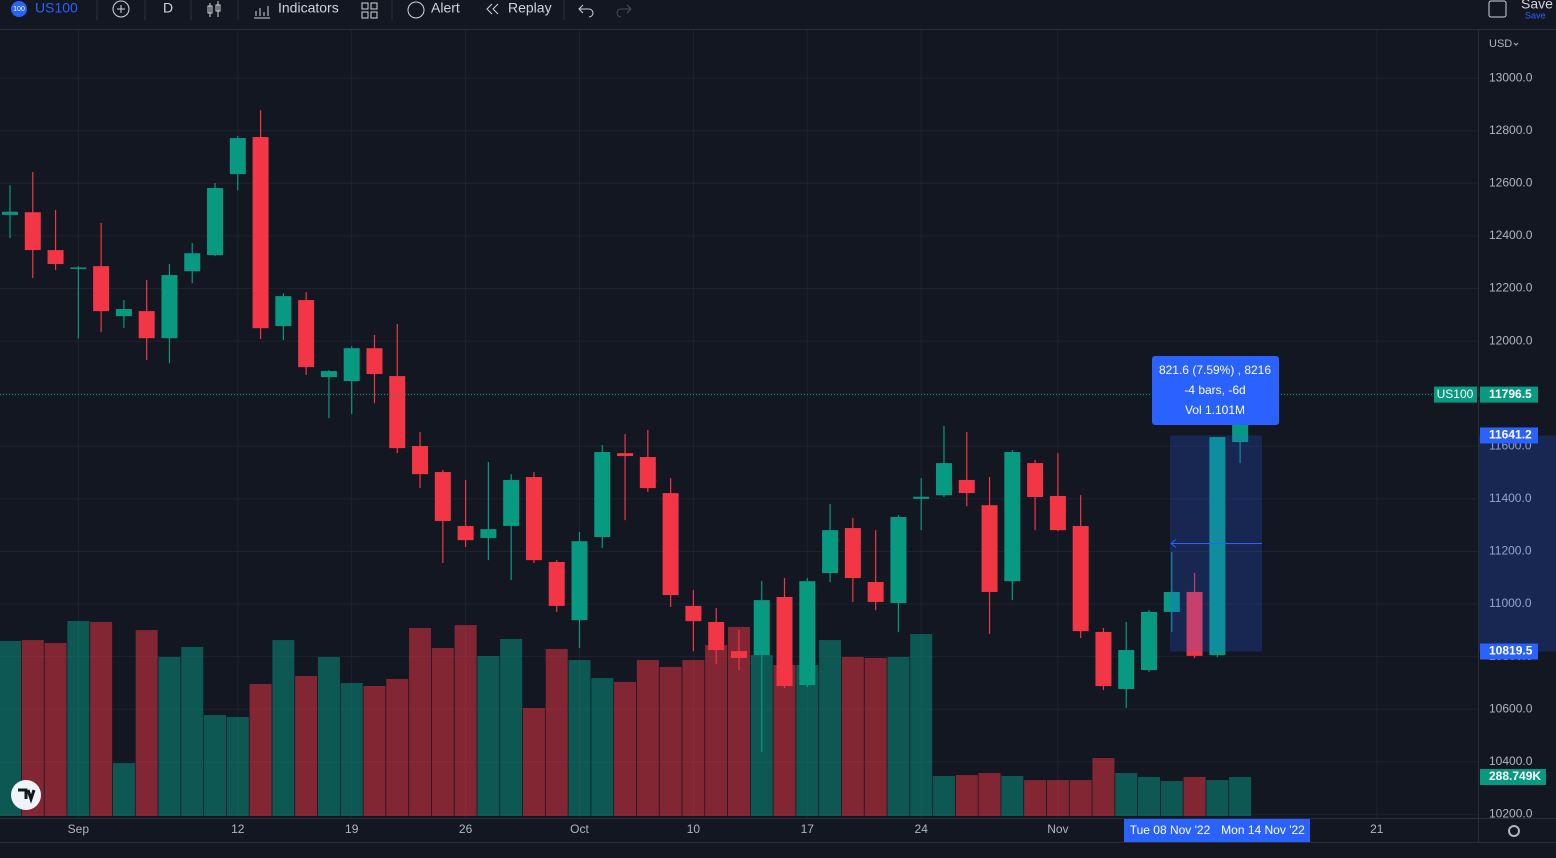  What do you see at coordinates (530, 8) in the screenshot?
I see `replay-button: Replay` at bounding box center [530, 8].